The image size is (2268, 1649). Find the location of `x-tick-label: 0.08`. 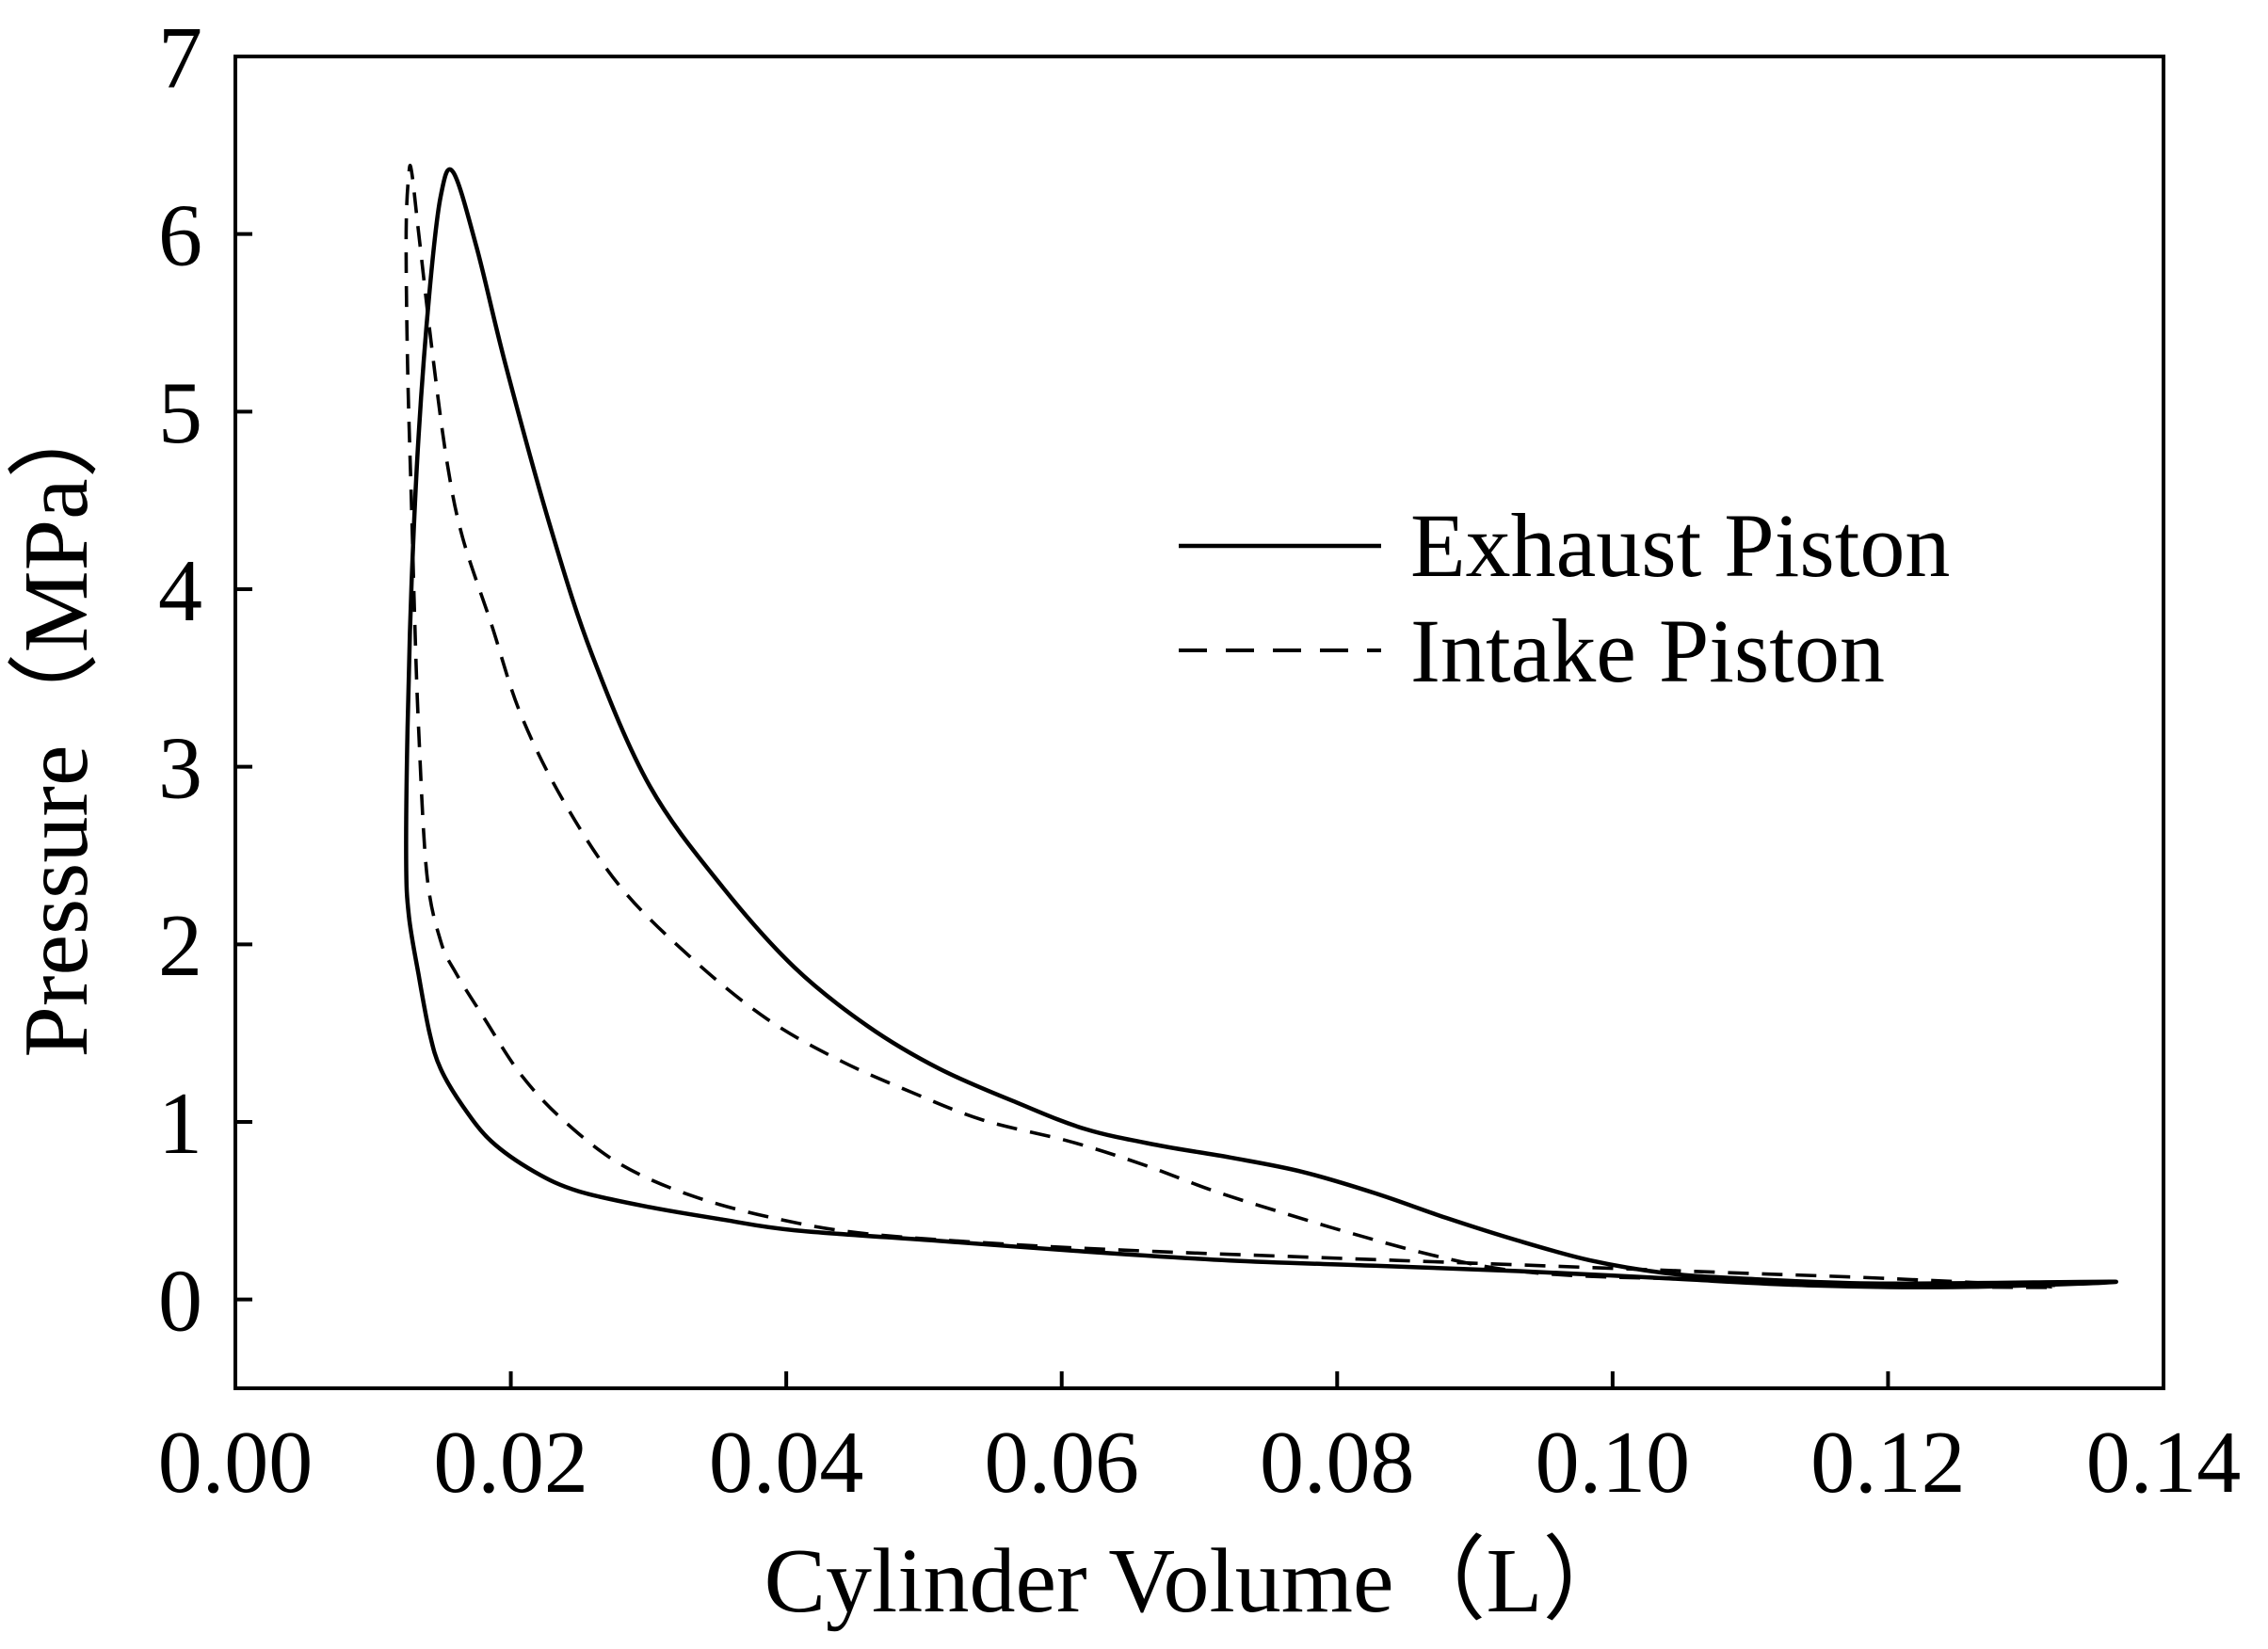

x-tick-label: 0.08 is located at coordinates (1337, 1463).